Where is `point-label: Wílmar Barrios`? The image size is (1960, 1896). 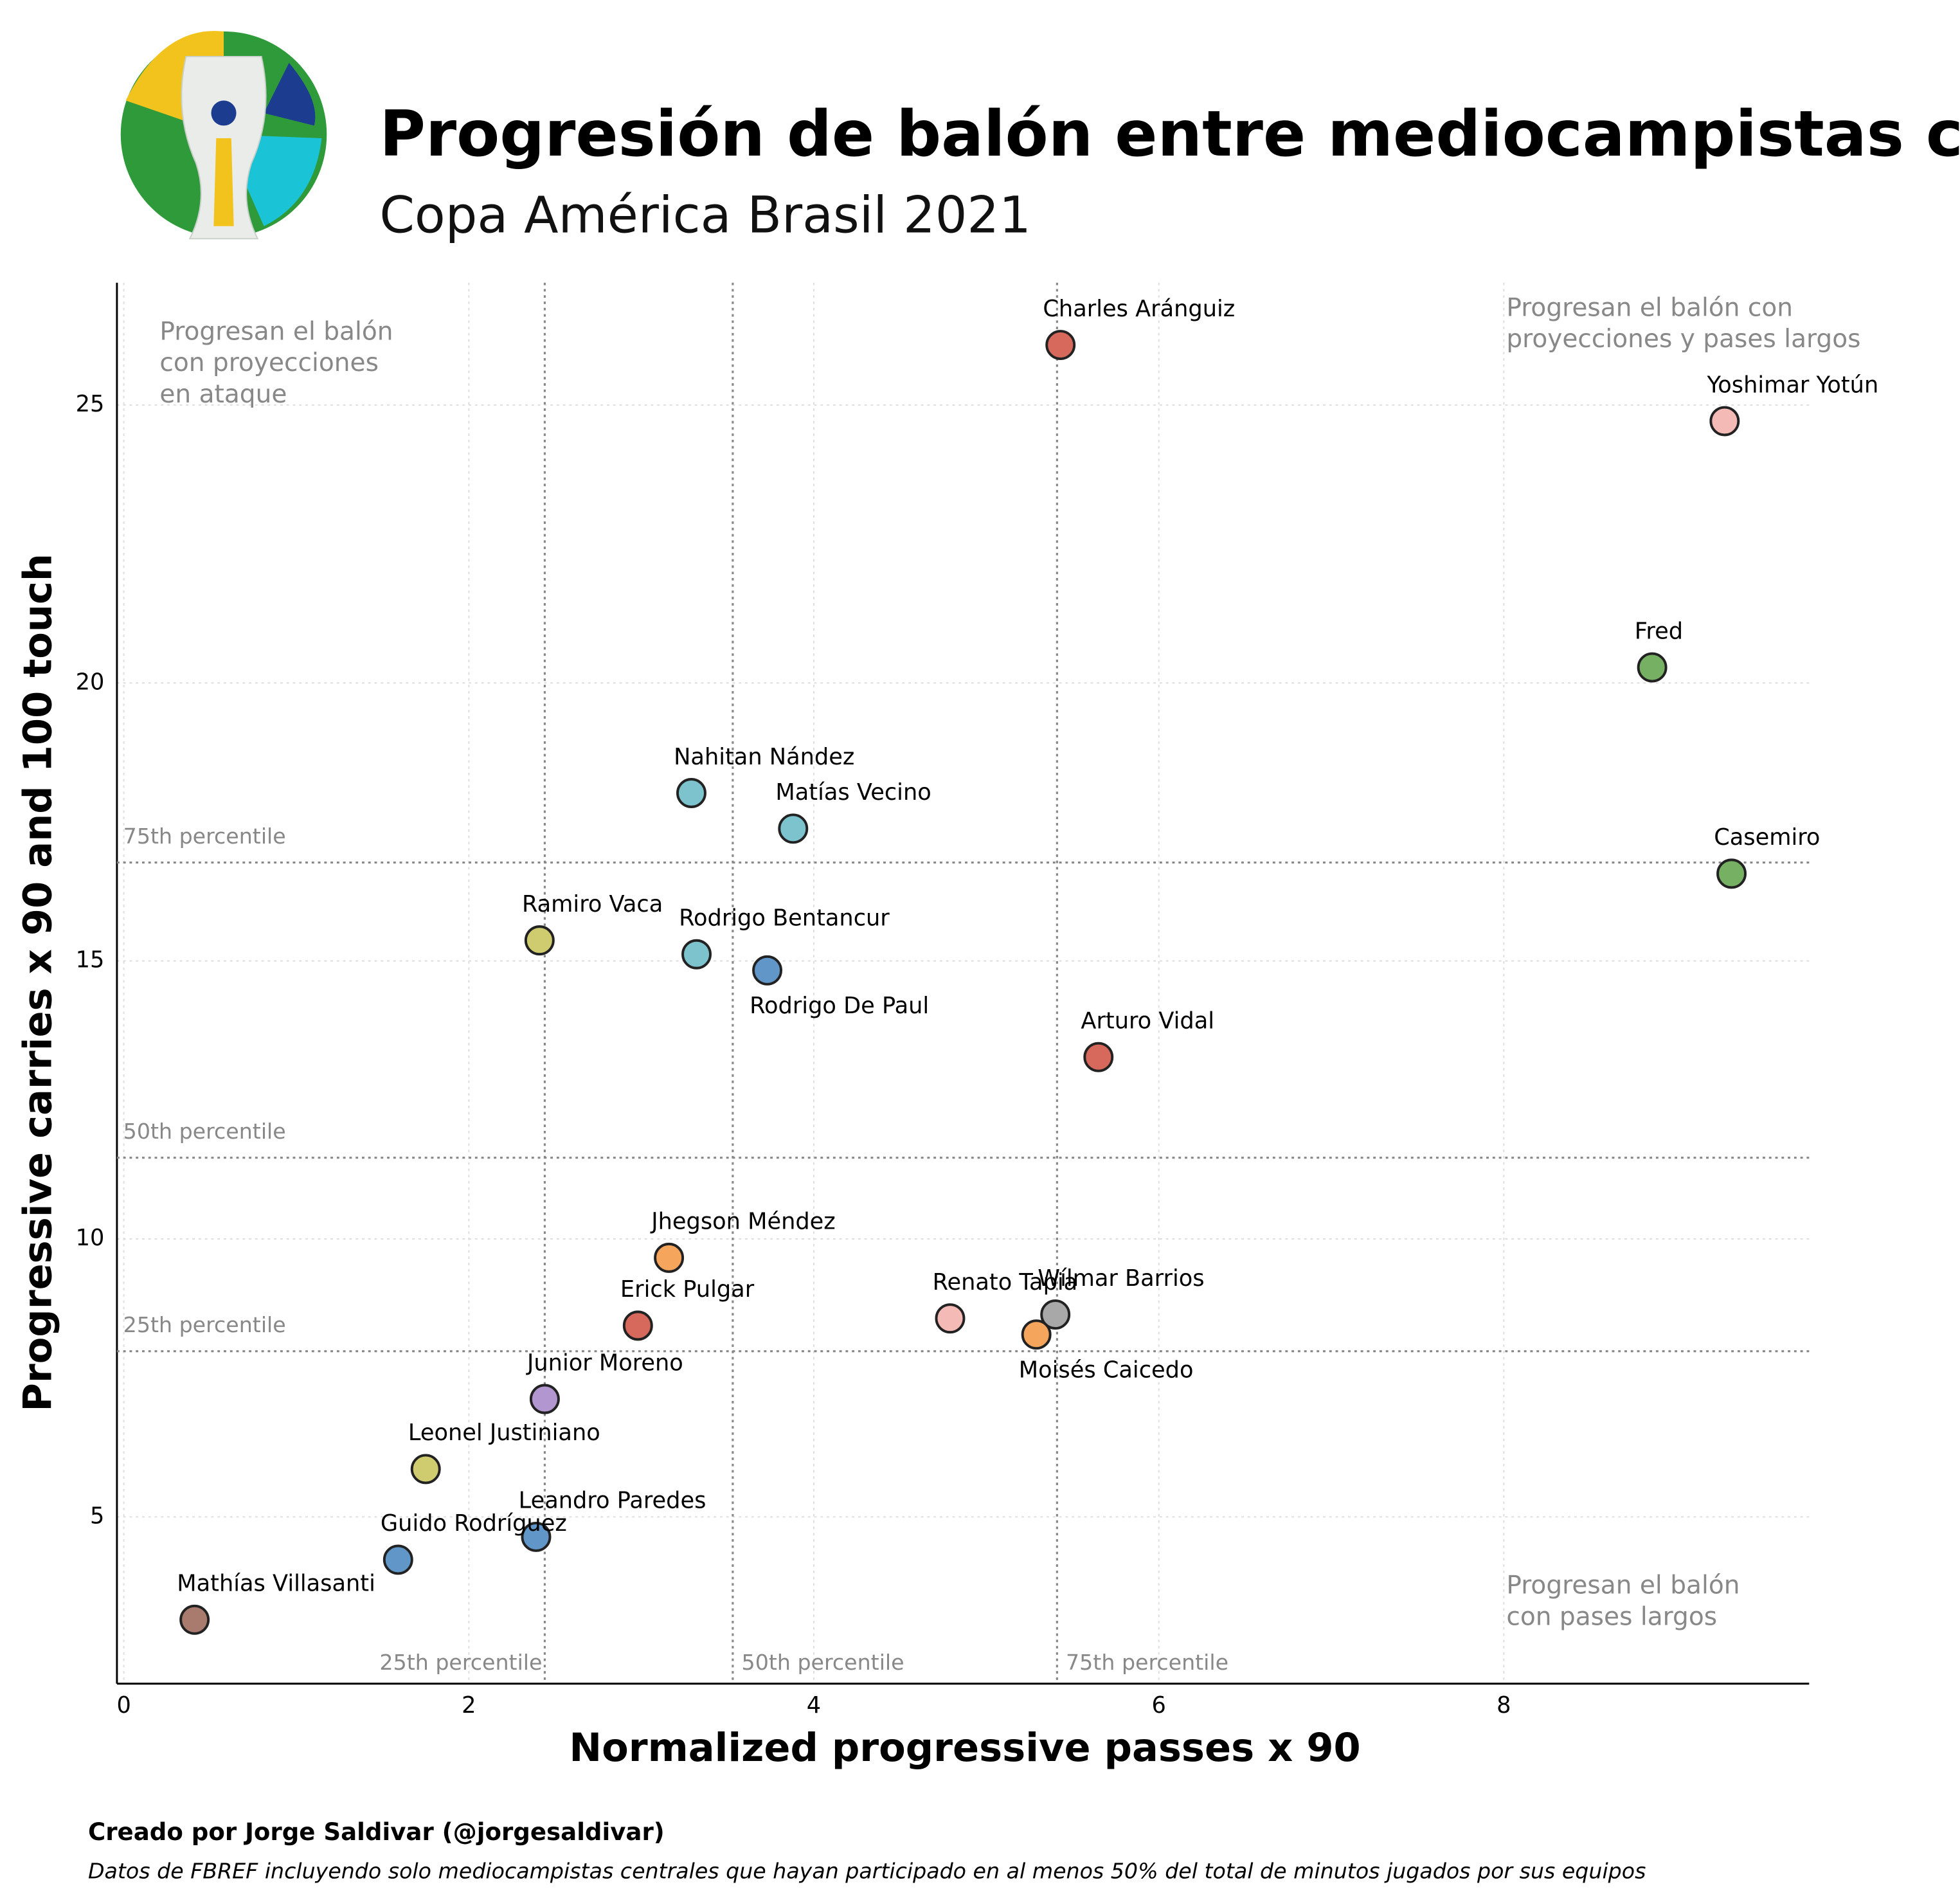
point-label: Wílmar Barrios is located at coordinates (1121, 1278).